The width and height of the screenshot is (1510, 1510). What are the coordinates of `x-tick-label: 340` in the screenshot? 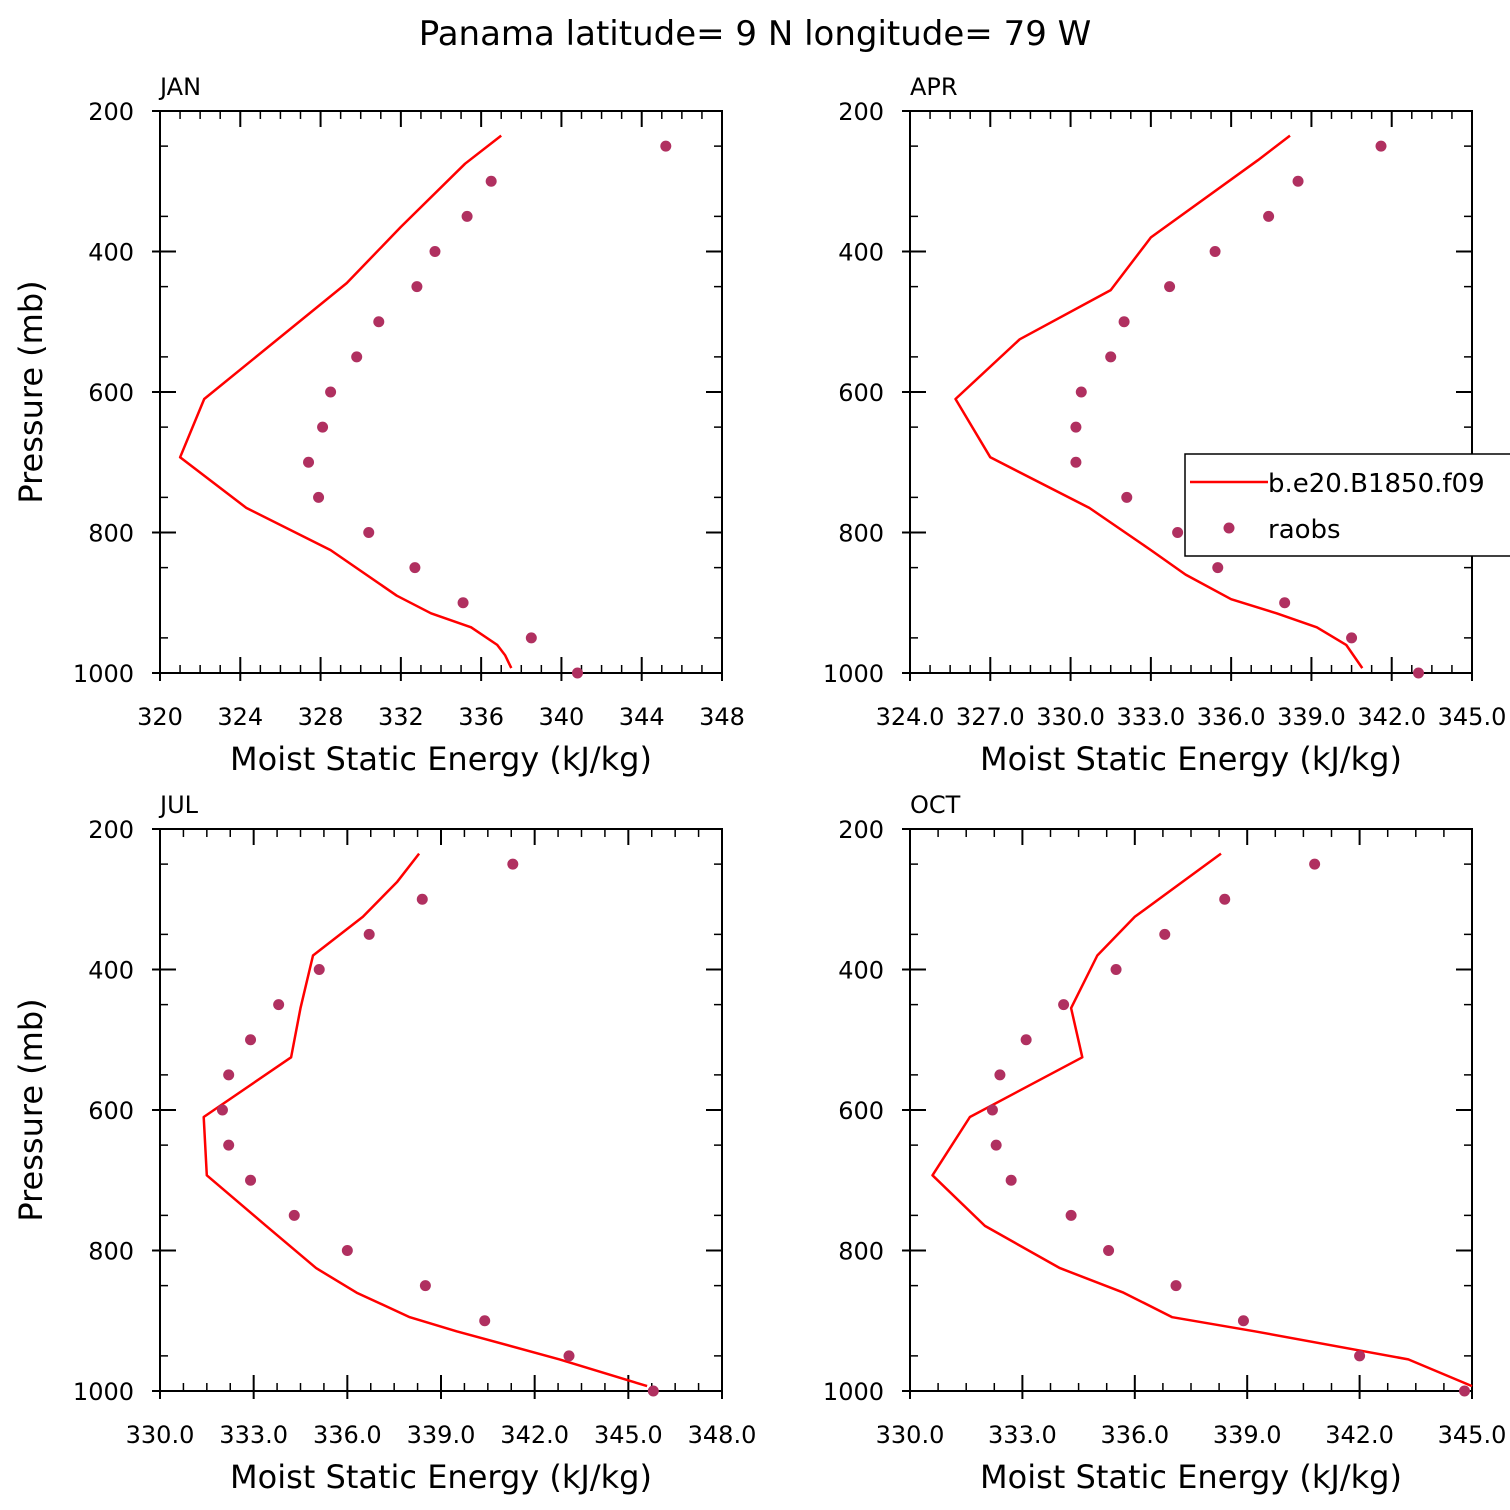 It's located at (562, 717).